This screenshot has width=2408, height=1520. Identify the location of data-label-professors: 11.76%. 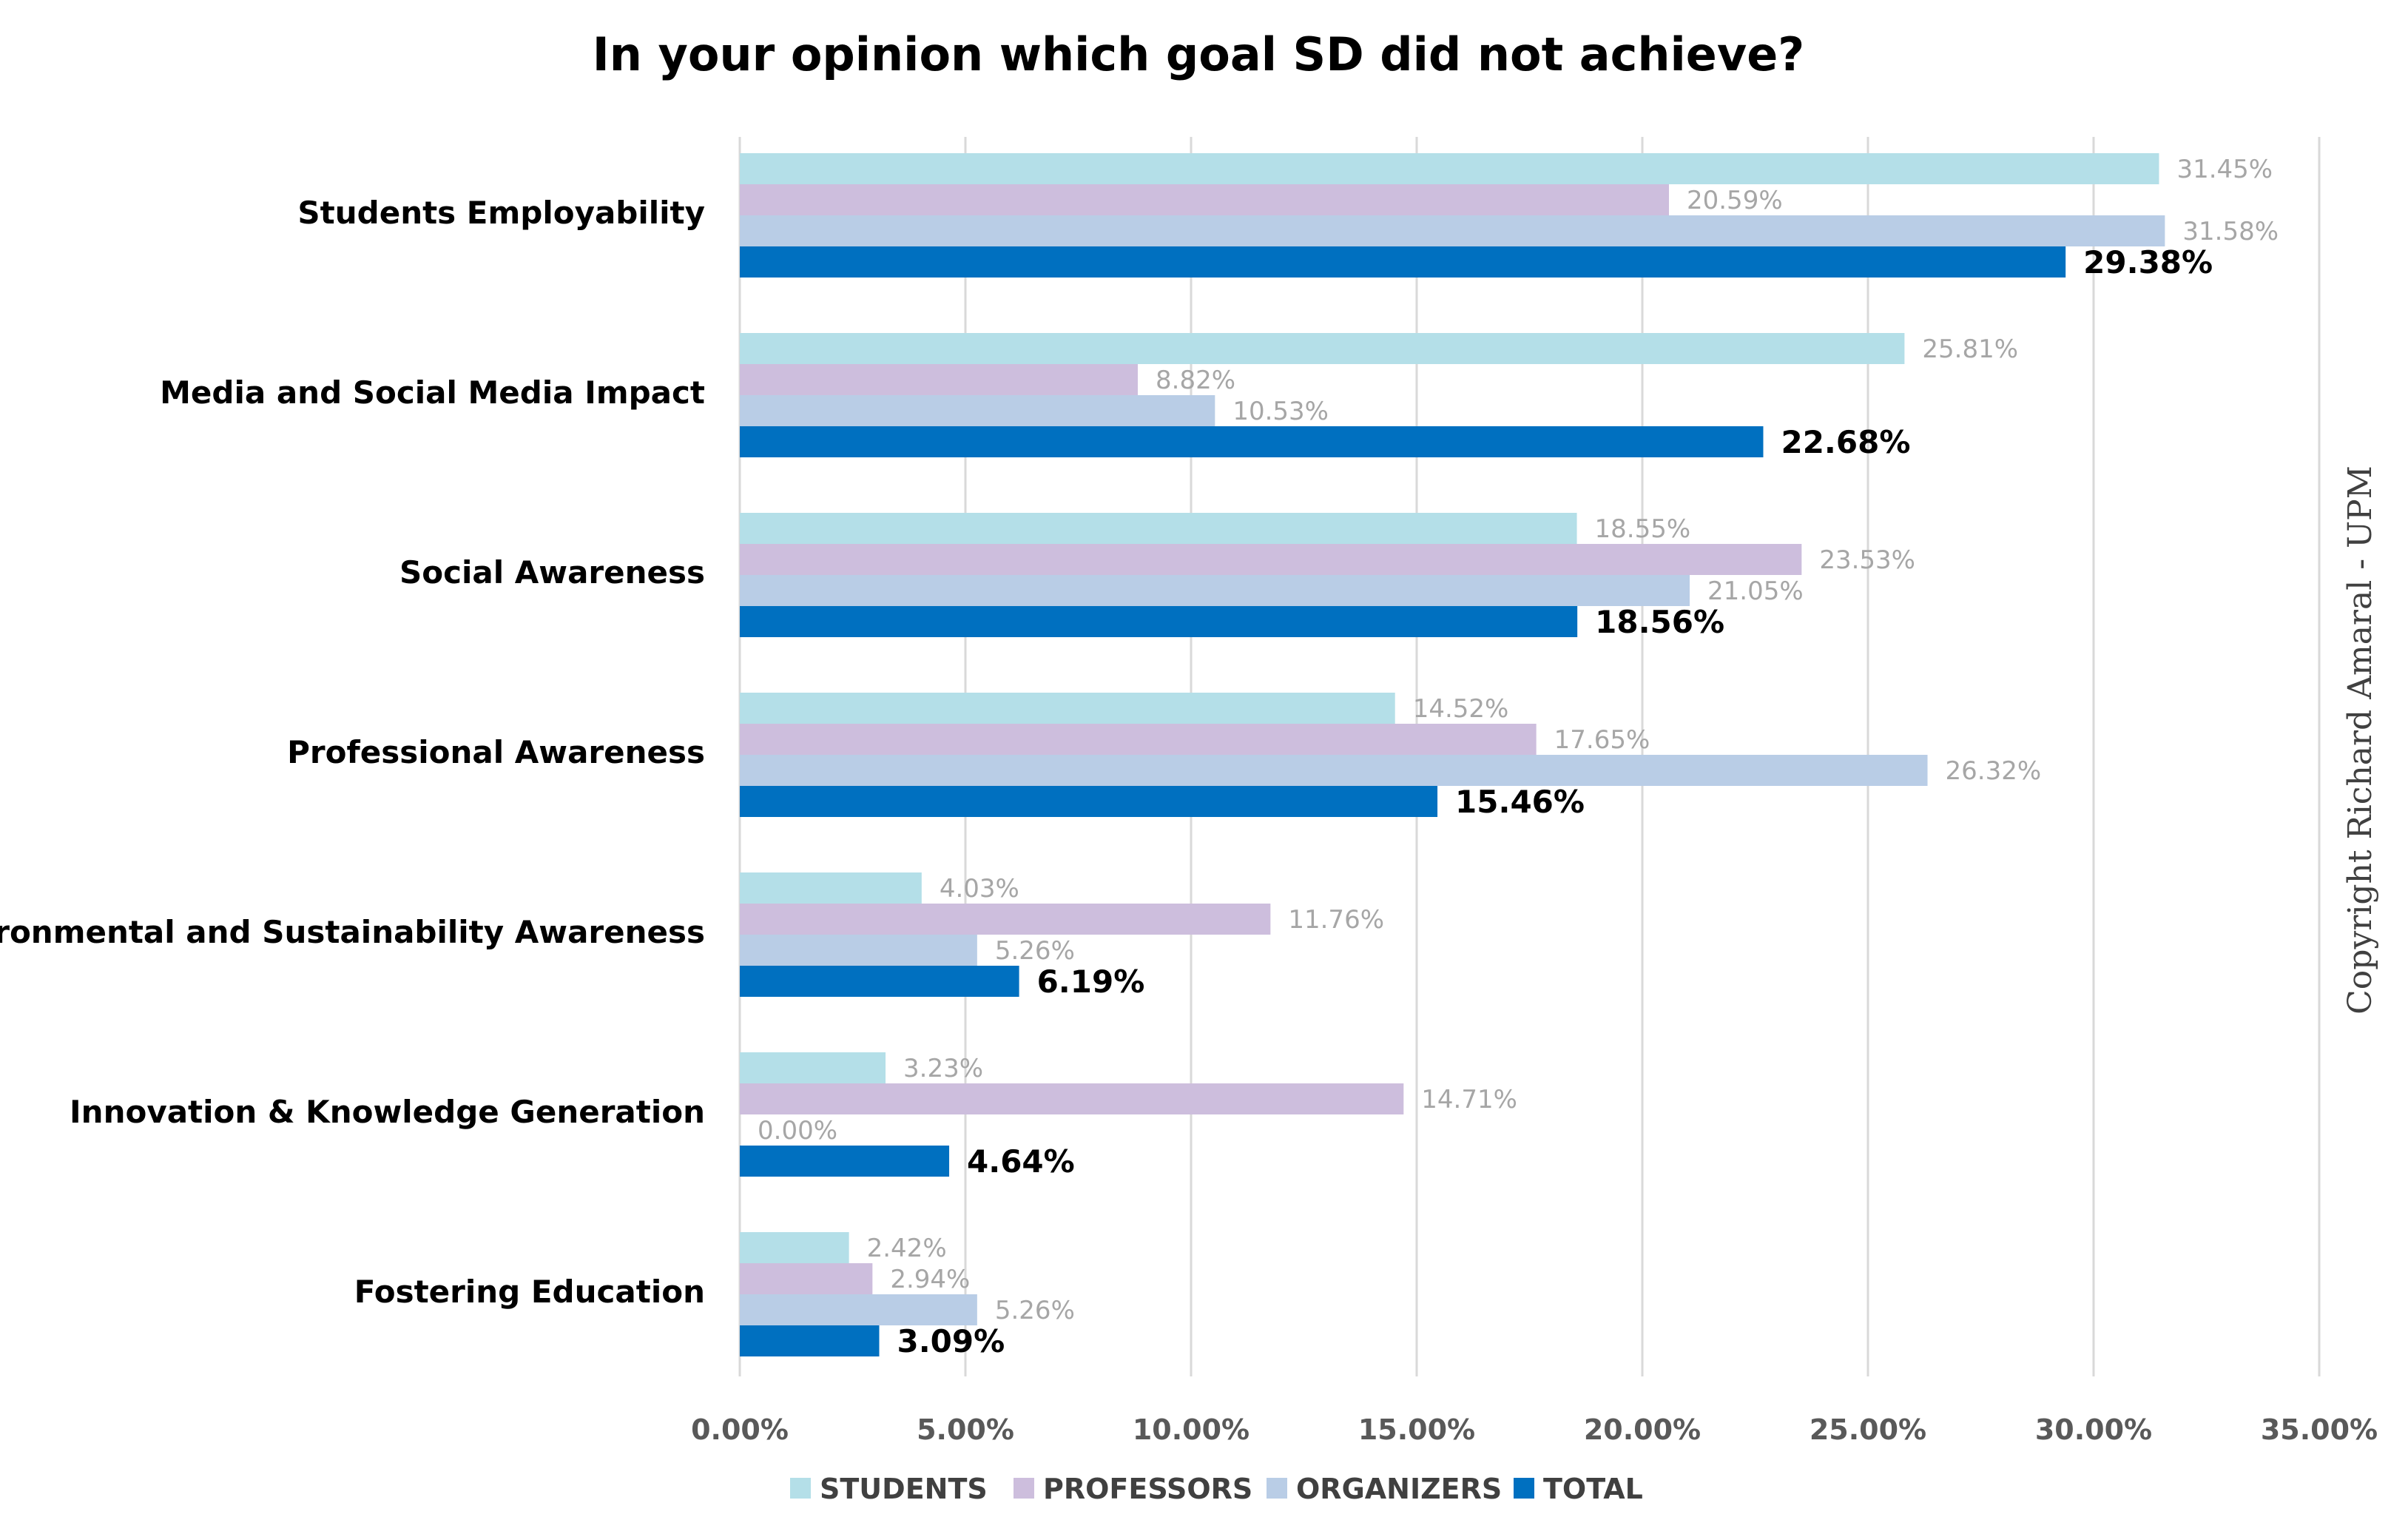
(1336, 920).